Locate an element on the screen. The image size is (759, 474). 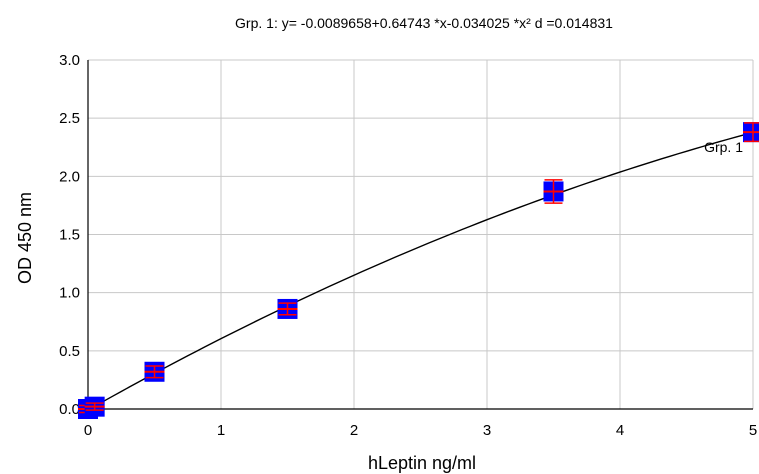
x-tick-label: 2 is located at coordinates (354, 430).